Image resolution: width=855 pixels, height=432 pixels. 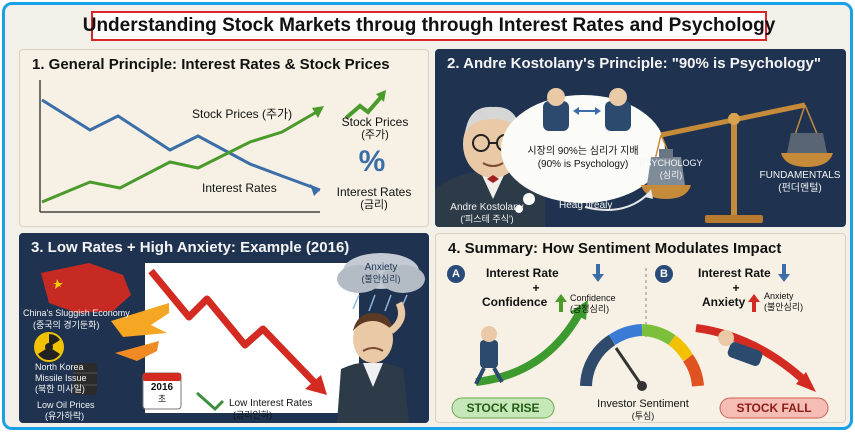 What do you see at coordinates (489, 355) in the screenshot?
I see `climbing-investor` at bounding box center [489, 355].